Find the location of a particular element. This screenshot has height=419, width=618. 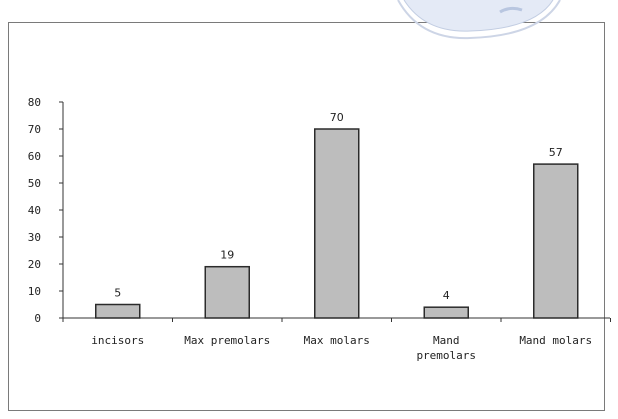

category-label: incisors is located at coordinates (117, 340).